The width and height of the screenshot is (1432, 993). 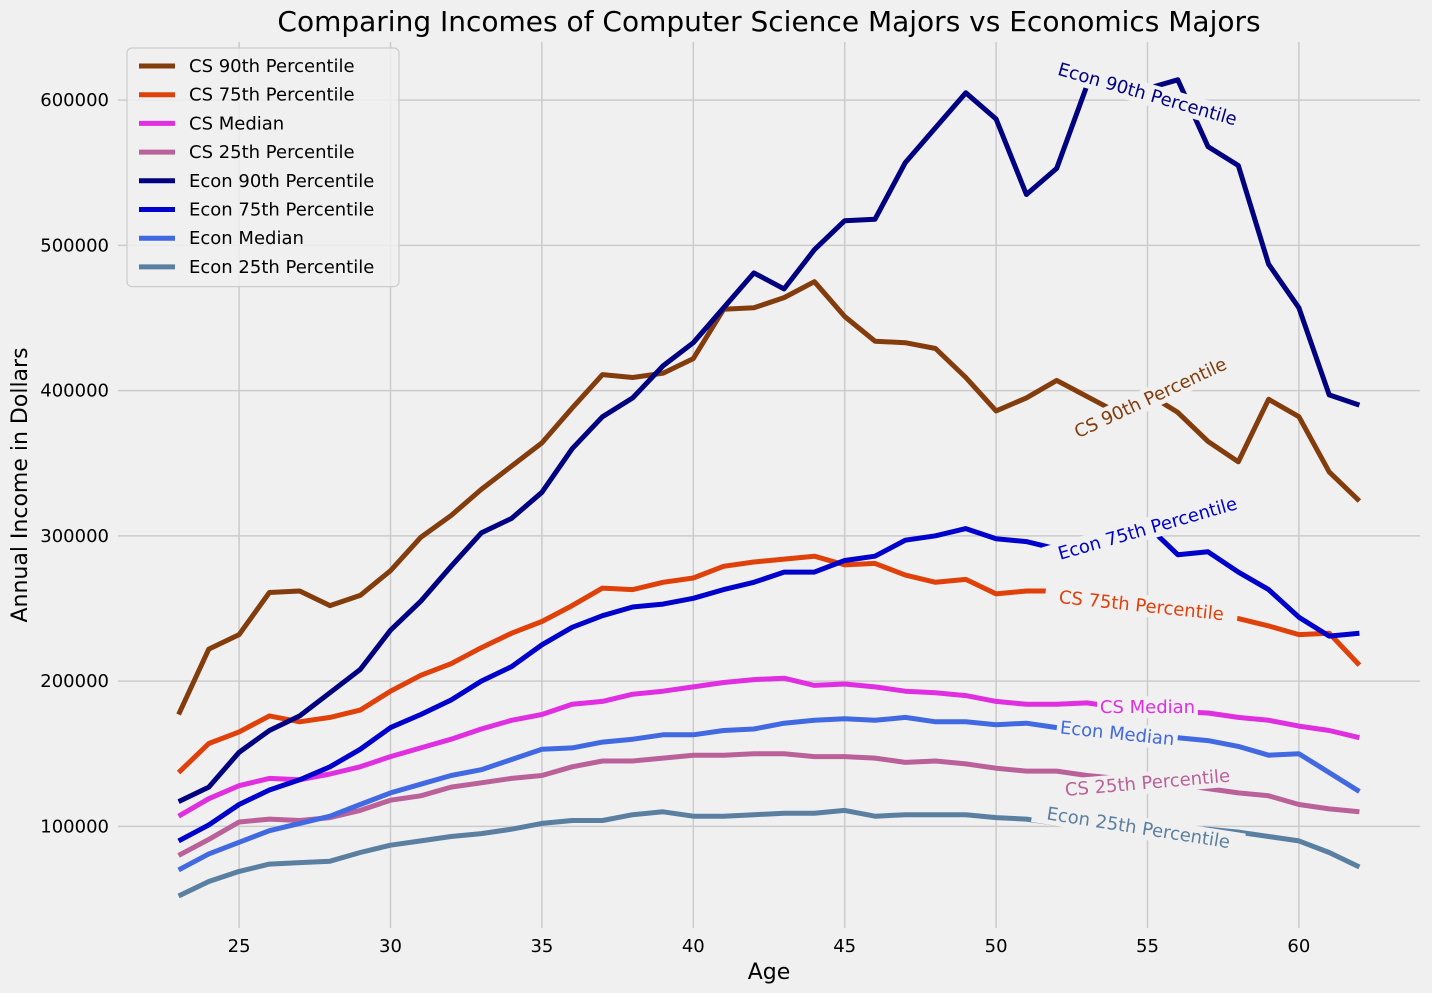 I want to click on inline-label-group: CS Median, so click(x=1147, y=707).